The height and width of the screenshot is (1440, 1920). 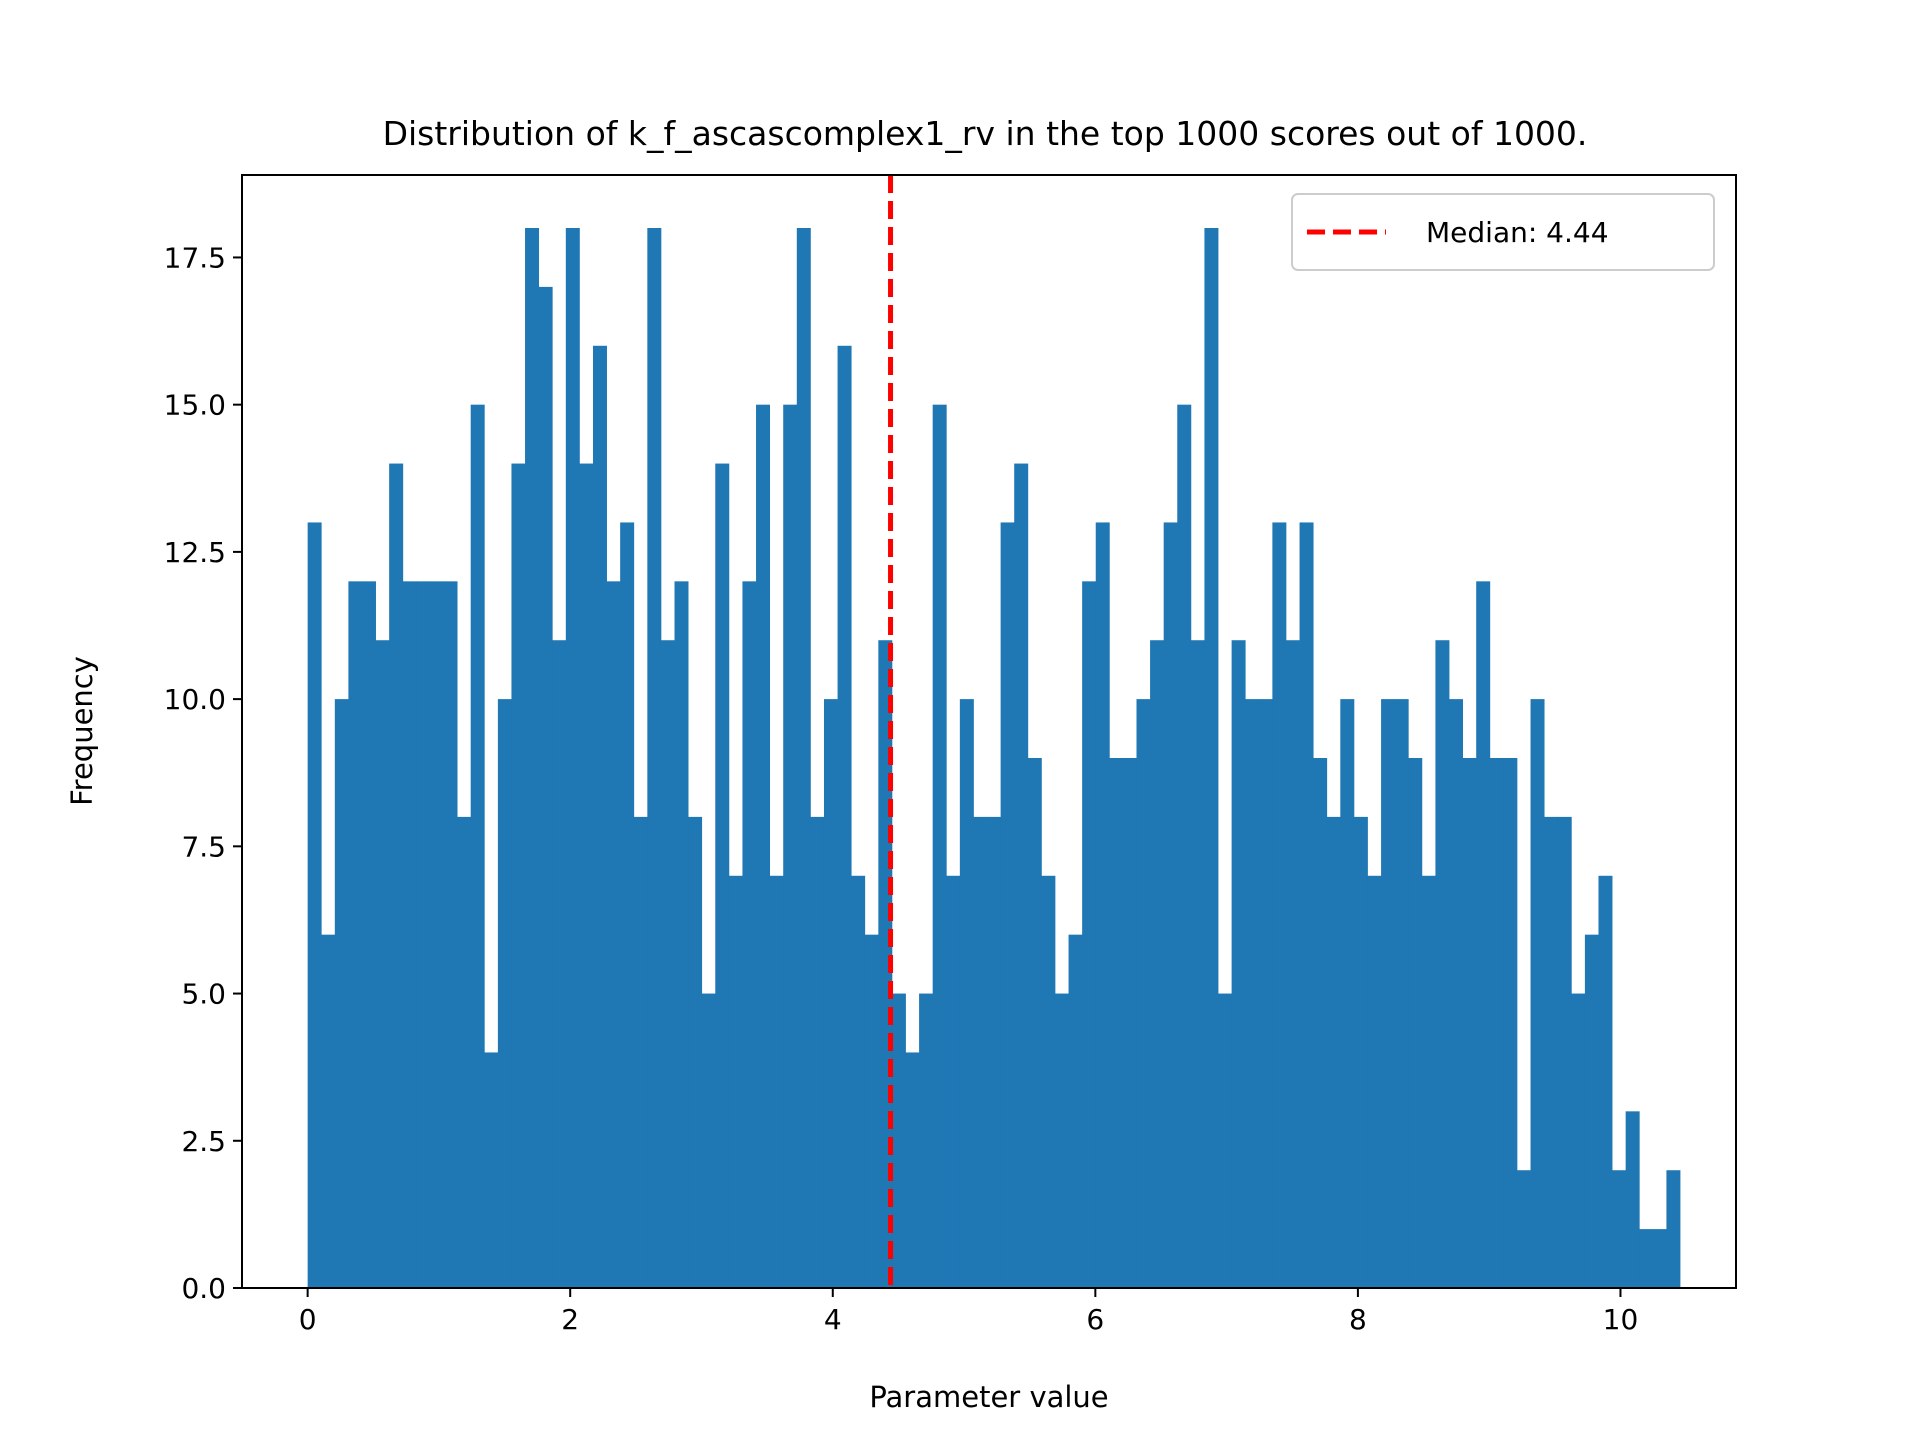 What do you see at coordinates (203, 846) in the screenshot?
I see `y-tick-label: 7.5` at bounding box center [203, 846].